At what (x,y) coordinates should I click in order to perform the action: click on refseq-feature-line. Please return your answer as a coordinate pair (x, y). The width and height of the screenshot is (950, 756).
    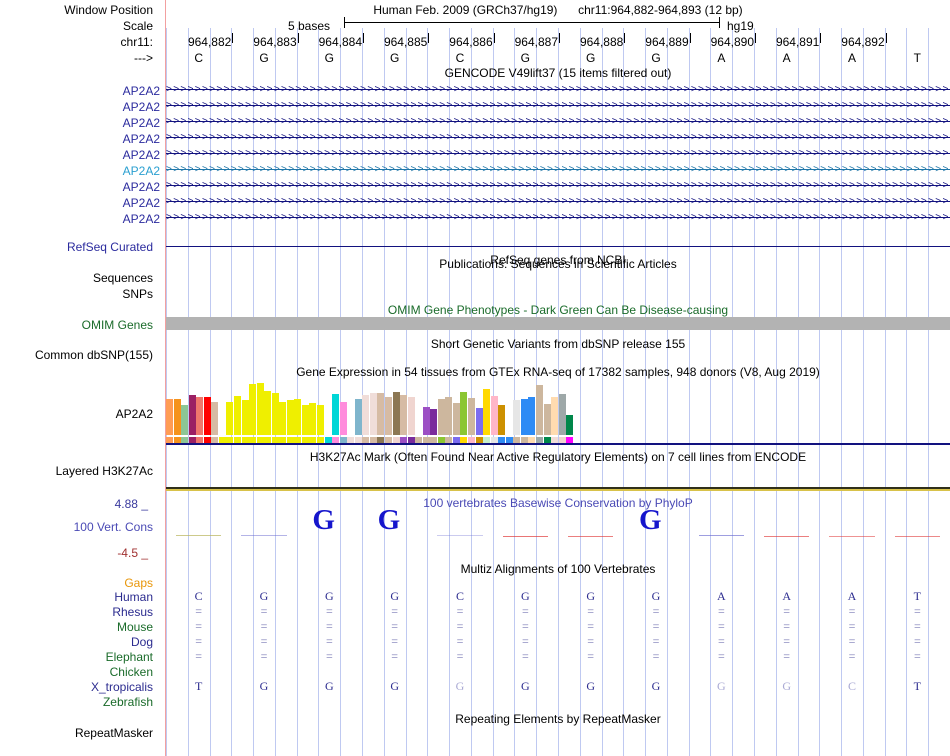
    Looking at the image, I should click on (558, 246).